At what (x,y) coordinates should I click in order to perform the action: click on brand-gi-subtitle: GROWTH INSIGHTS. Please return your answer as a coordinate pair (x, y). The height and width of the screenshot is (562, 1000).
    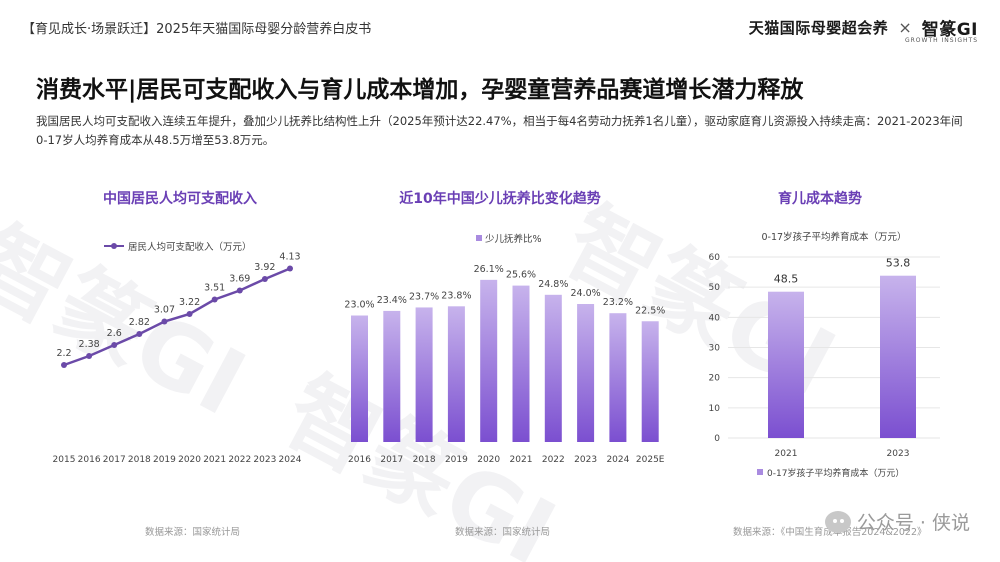
    Looking at the image, I should click on (941, 40).